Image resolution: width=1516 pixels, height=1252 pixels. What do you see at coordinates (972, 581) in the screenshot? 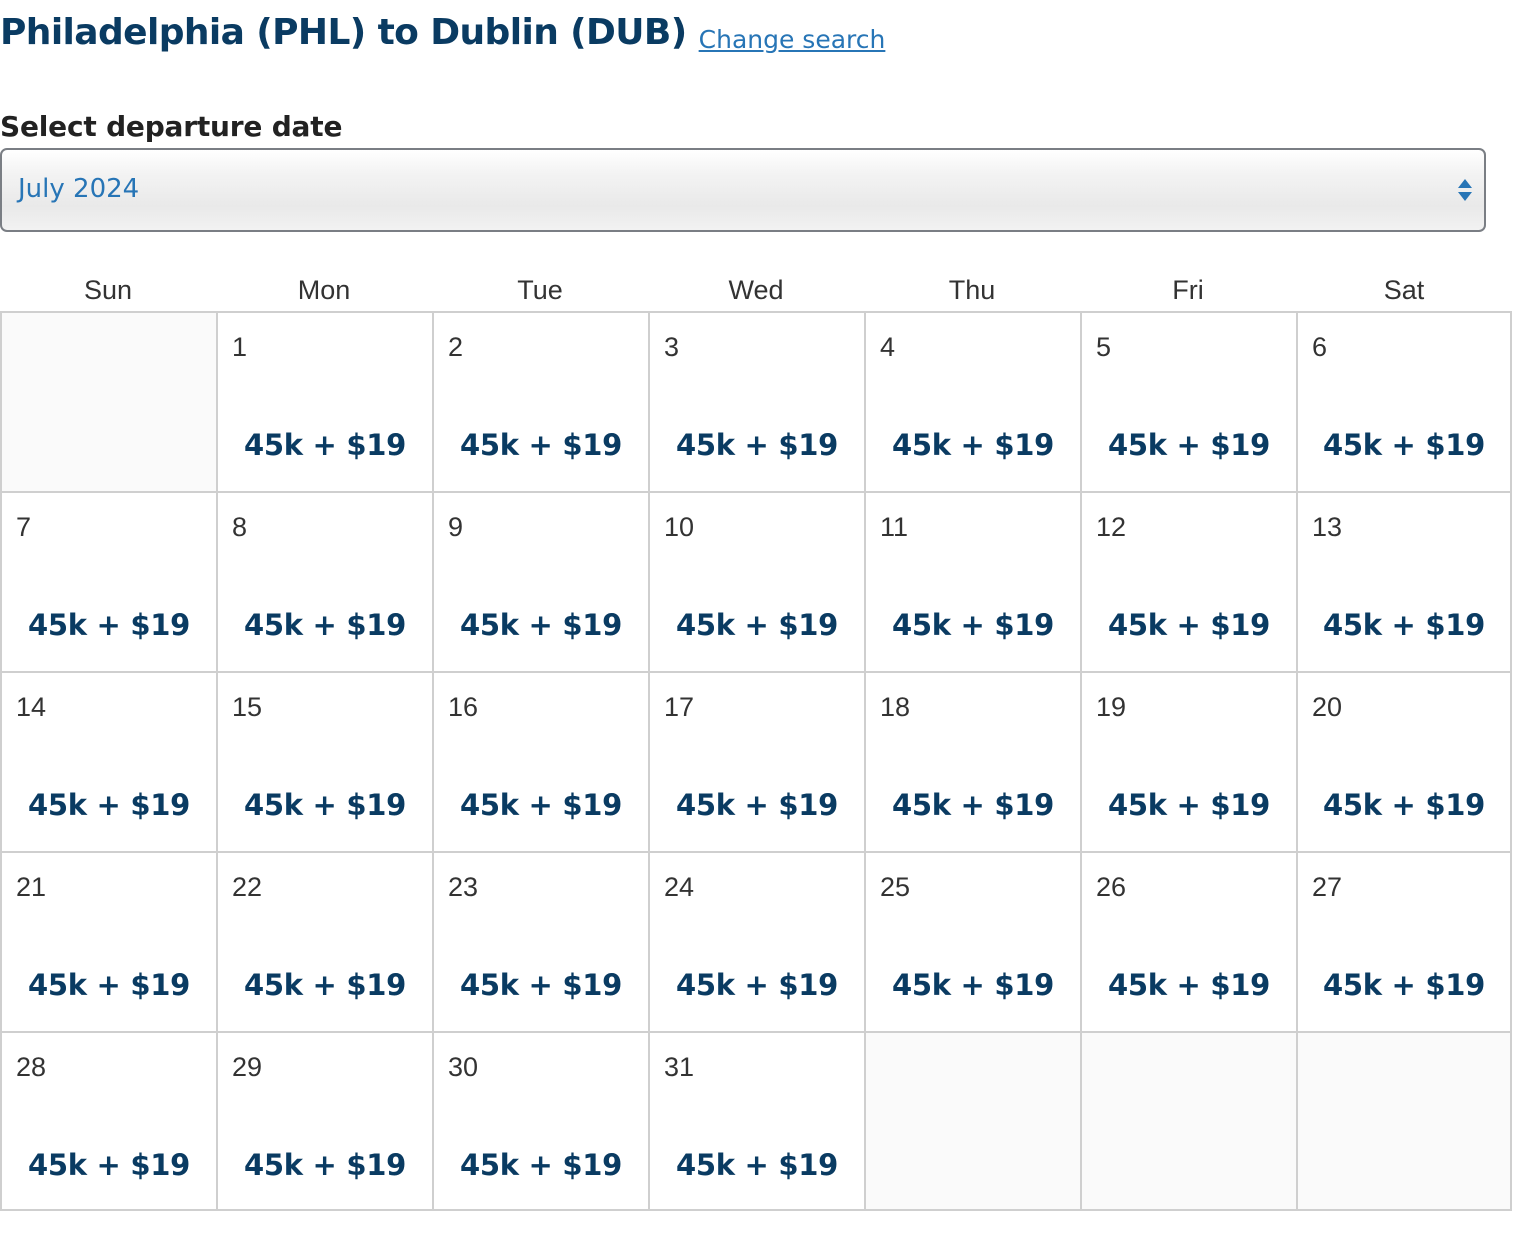
I see `calendar-day-cell: 11 45k + $19` at bounding box center [972, 581].